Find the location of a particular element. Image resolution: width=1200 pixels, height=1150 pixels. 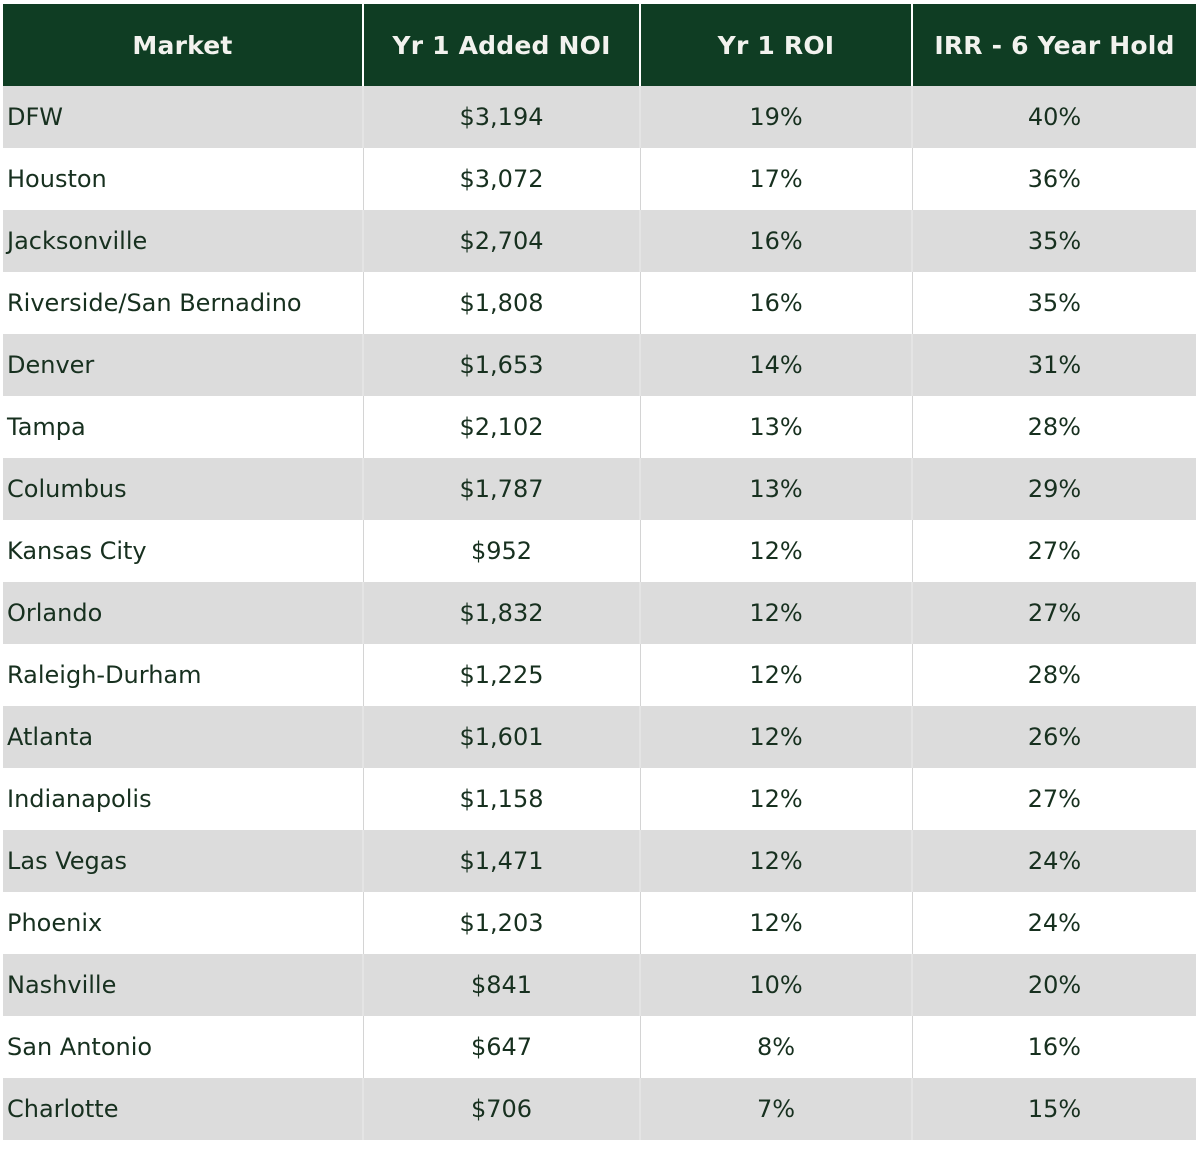

table-row: Las Vegas $1,471 12% 24% is located at coordinates (599, 861).